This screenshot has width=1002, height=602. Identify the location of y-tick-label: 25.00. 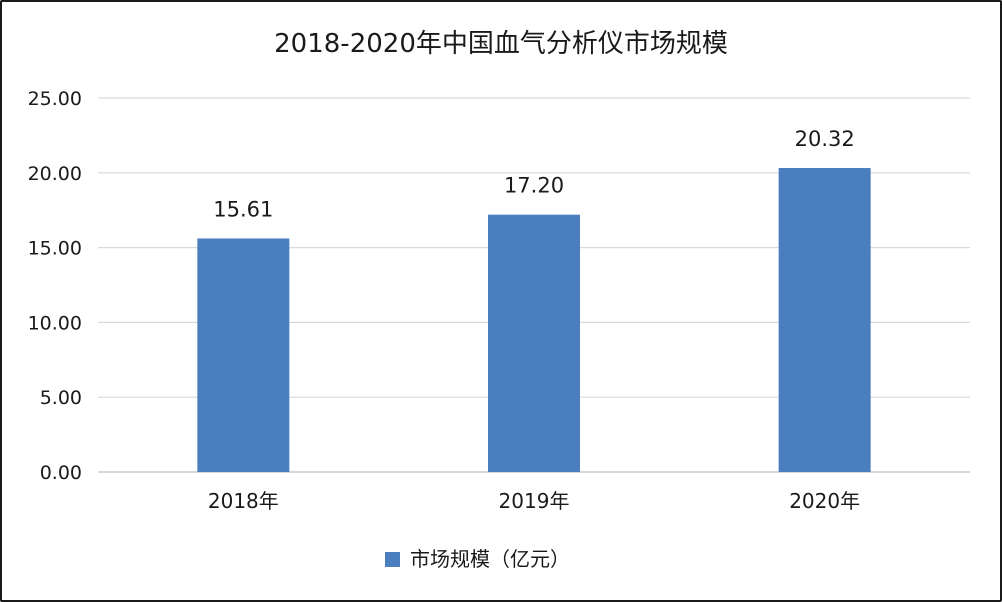
(55, 99).